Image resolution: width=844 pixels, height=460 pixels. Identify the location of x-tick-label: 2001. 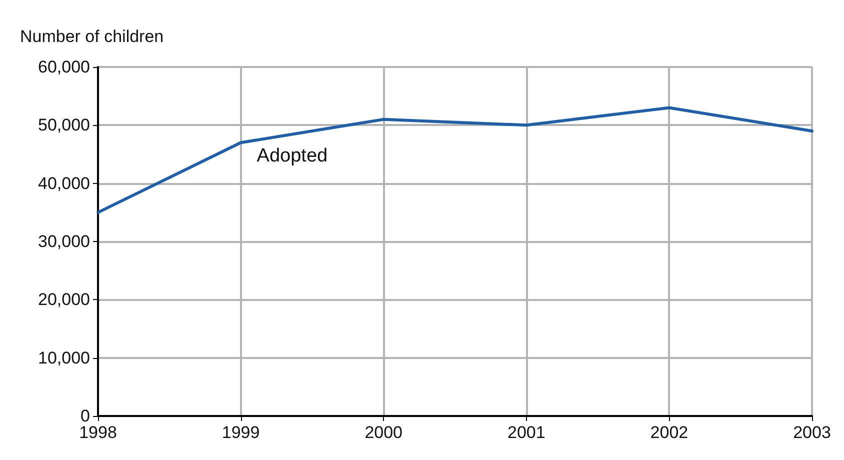
(526, 432).